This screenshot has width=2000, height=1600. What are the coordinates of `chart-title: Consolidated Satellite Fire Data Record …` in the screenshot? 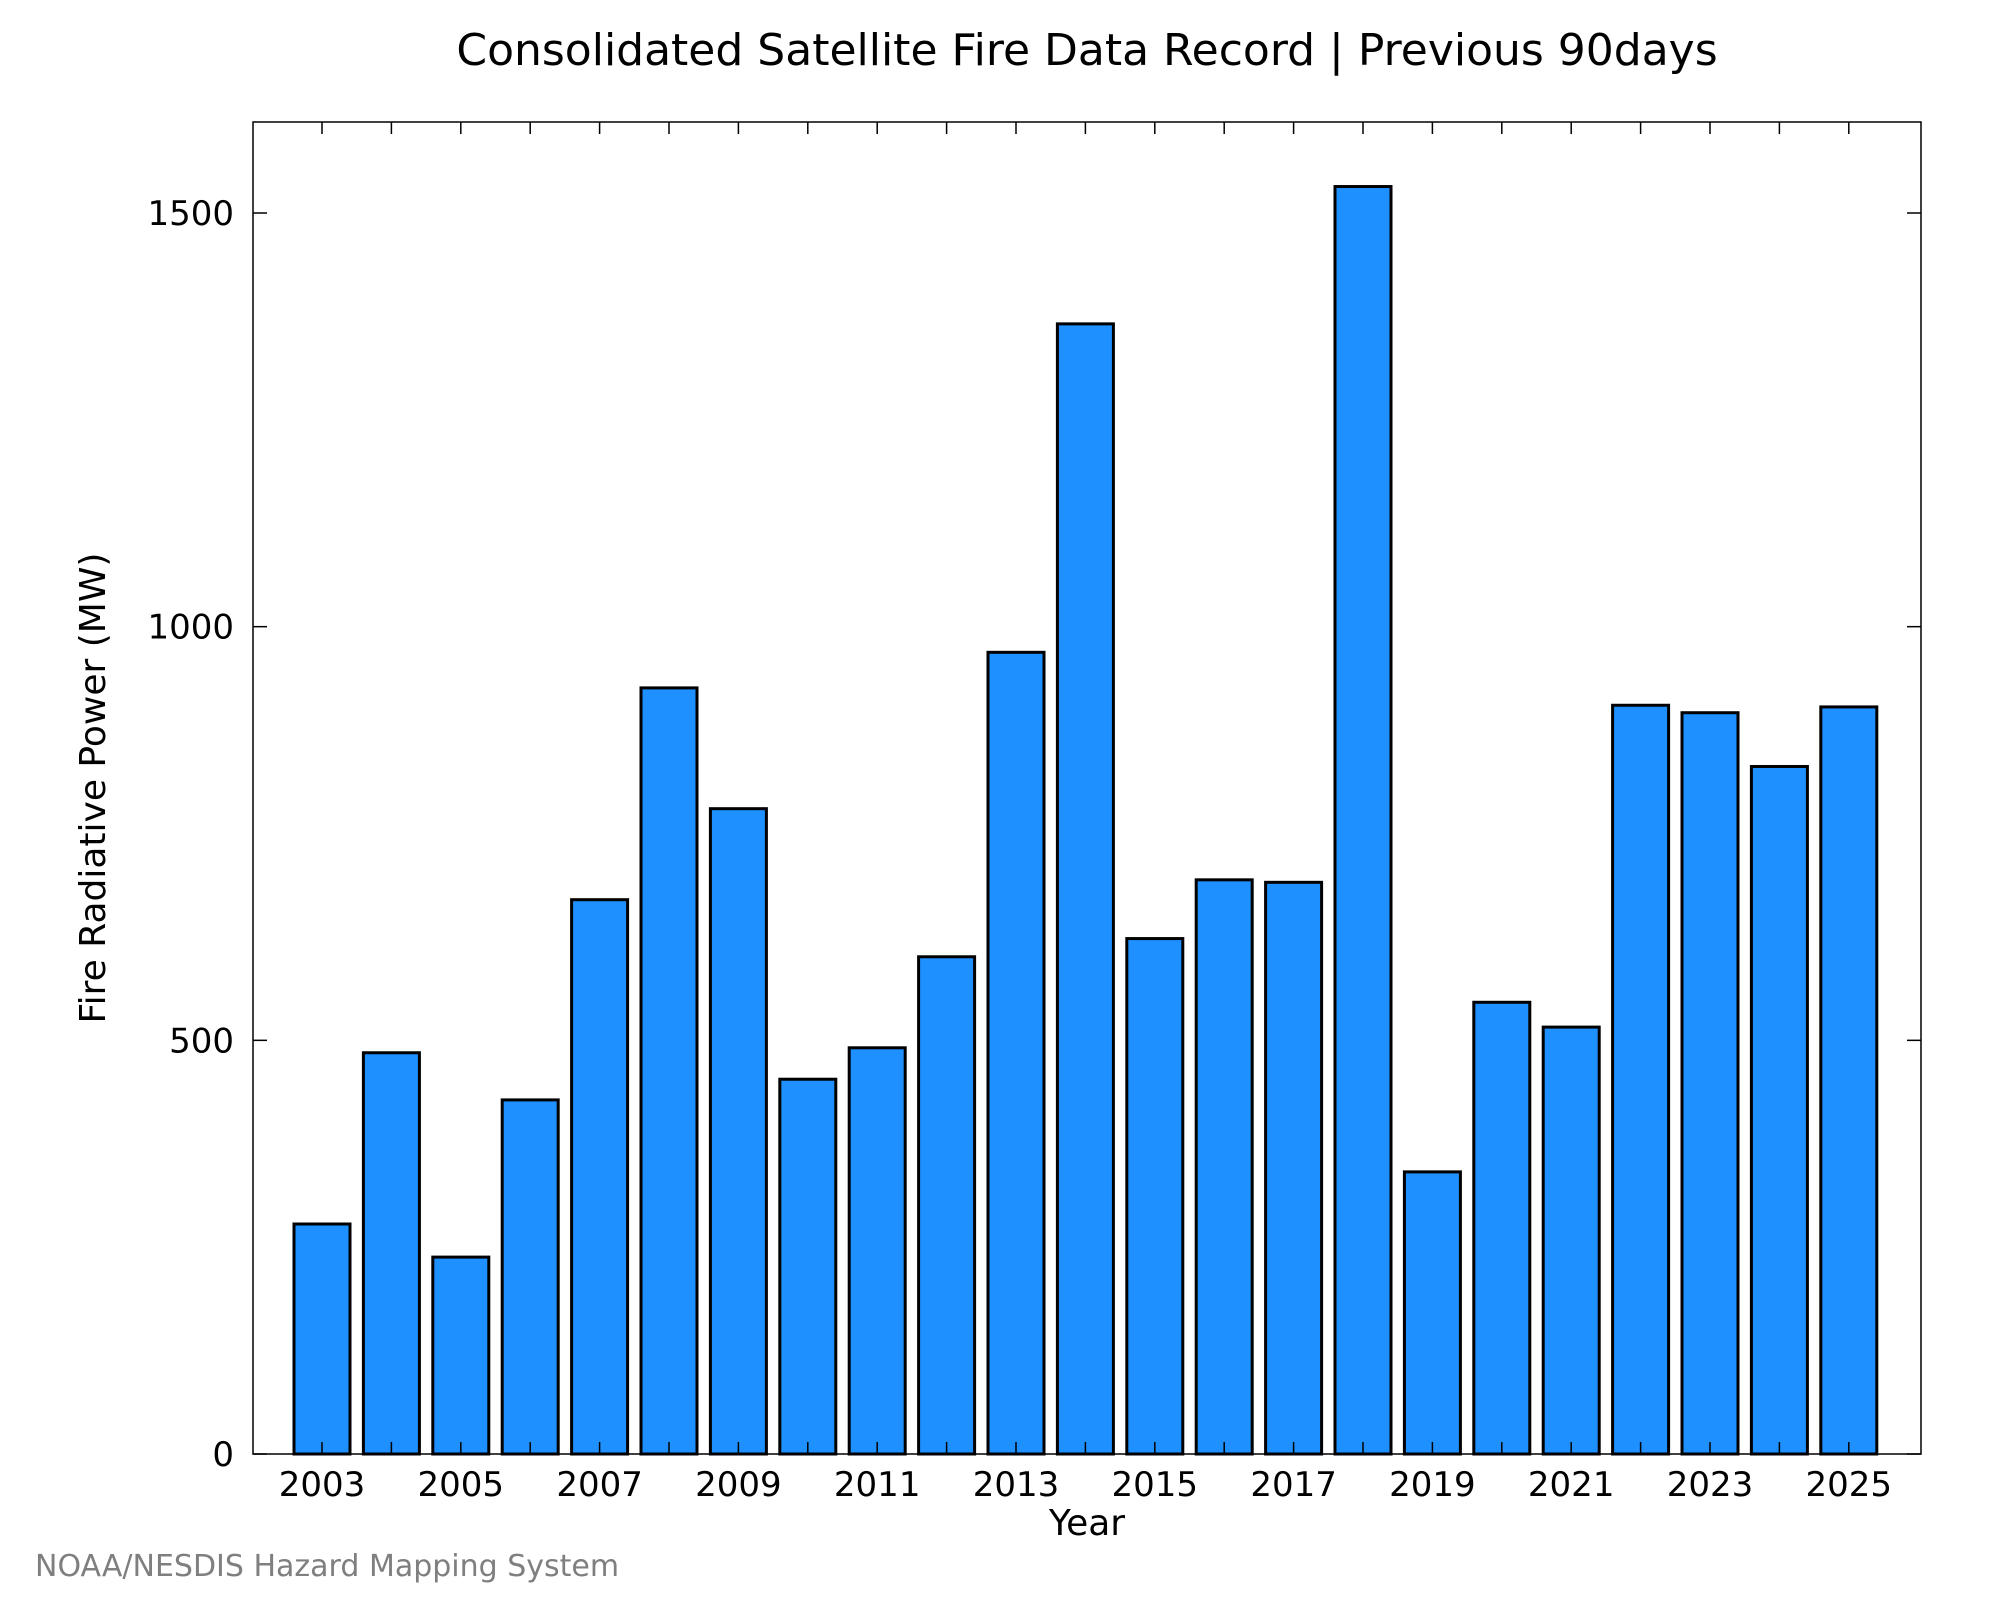 It's located at (1086, 50).